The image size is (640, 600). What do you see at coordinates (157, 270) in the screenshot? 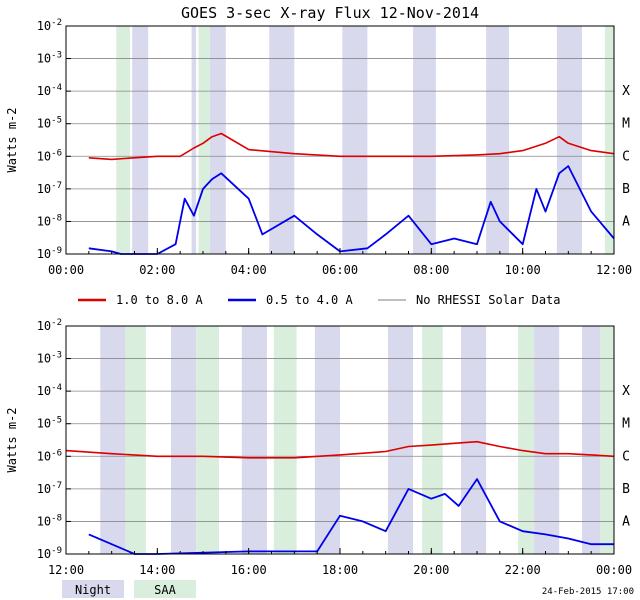
I see `x-tick-label: 02:00` at bounding box center [157, 270].